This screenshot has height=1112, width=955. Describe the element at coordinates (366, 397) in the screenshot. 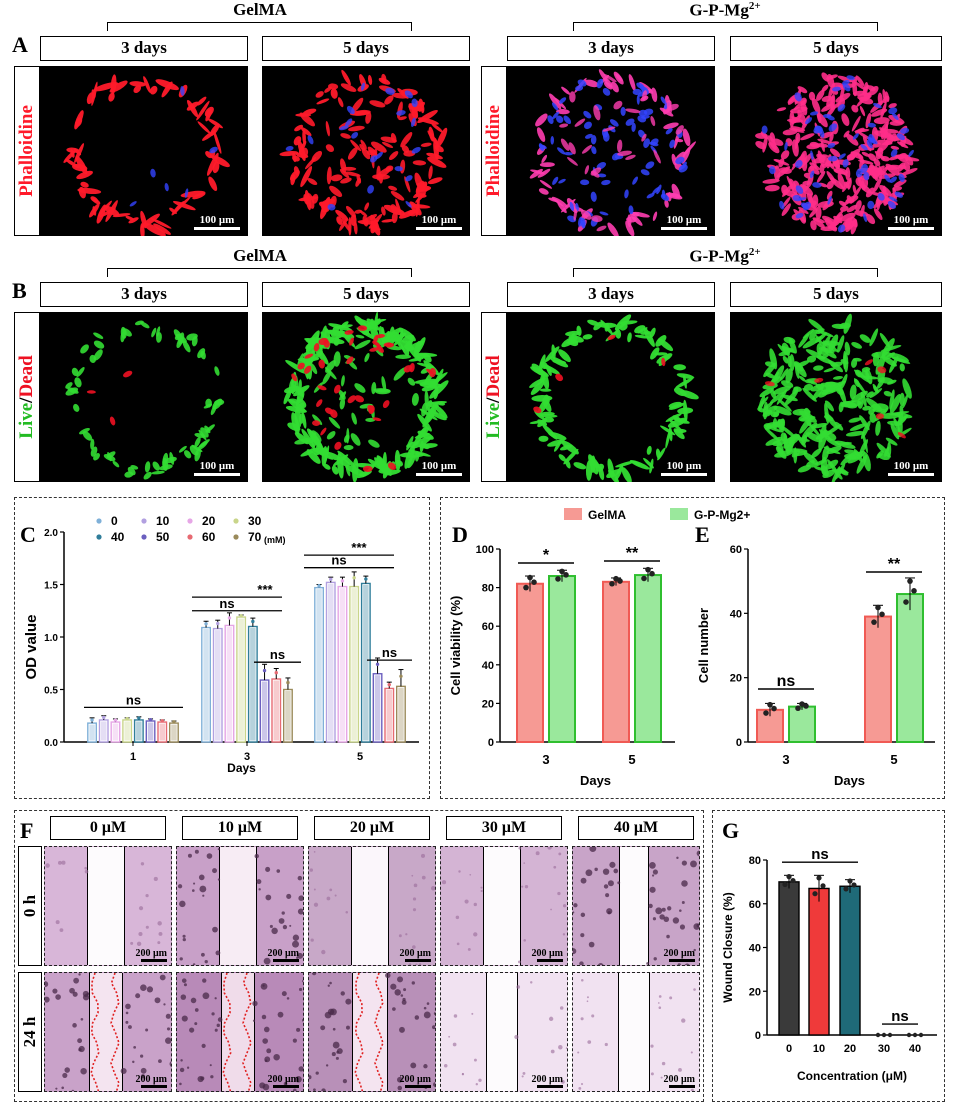

I see `micrograph-b-gelma-5d: 100 μm` at that location.